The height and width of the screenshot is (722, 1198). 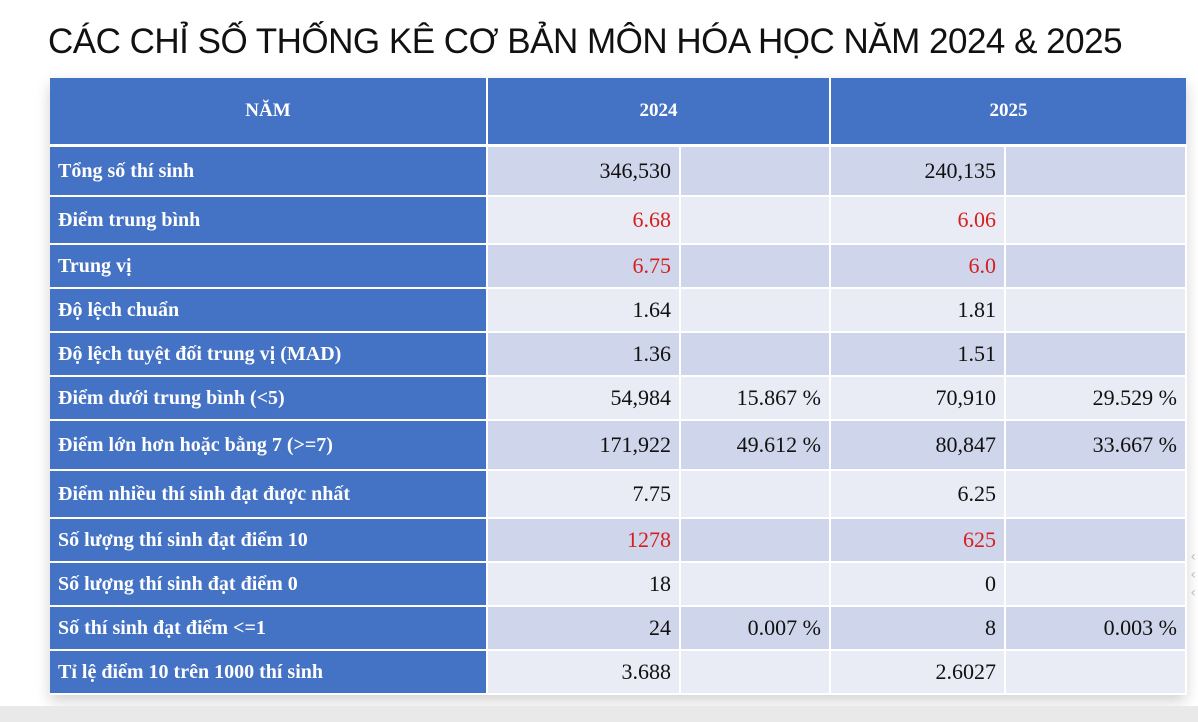 I want to click on value-2025: 6.06, so click(x=918, y=220).